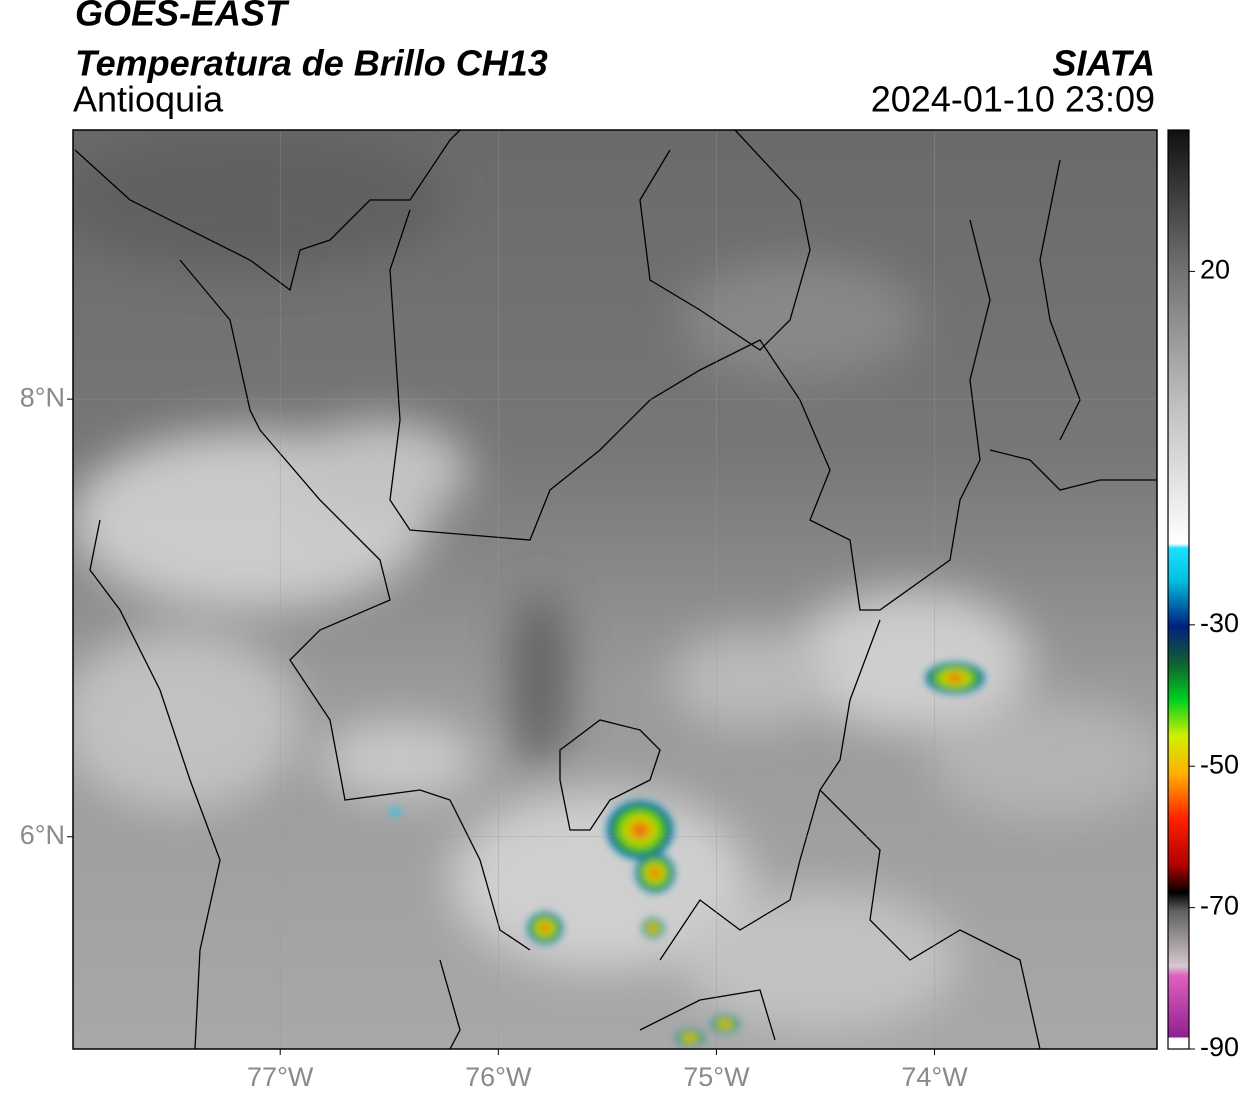 This screenshot has width=1252, height=1104. I want to click on colorbar-tick-label: 20, so click(1215, 270).